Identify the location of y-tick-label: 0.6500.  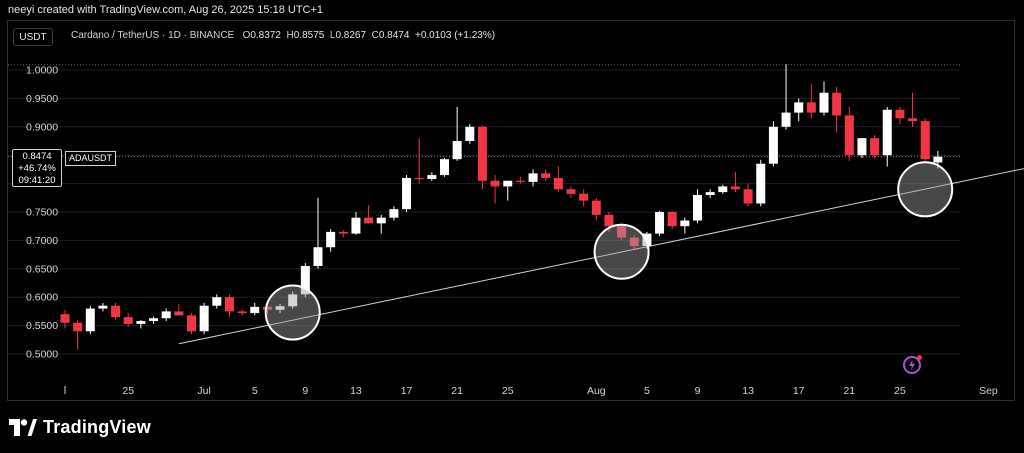
(42, 269).